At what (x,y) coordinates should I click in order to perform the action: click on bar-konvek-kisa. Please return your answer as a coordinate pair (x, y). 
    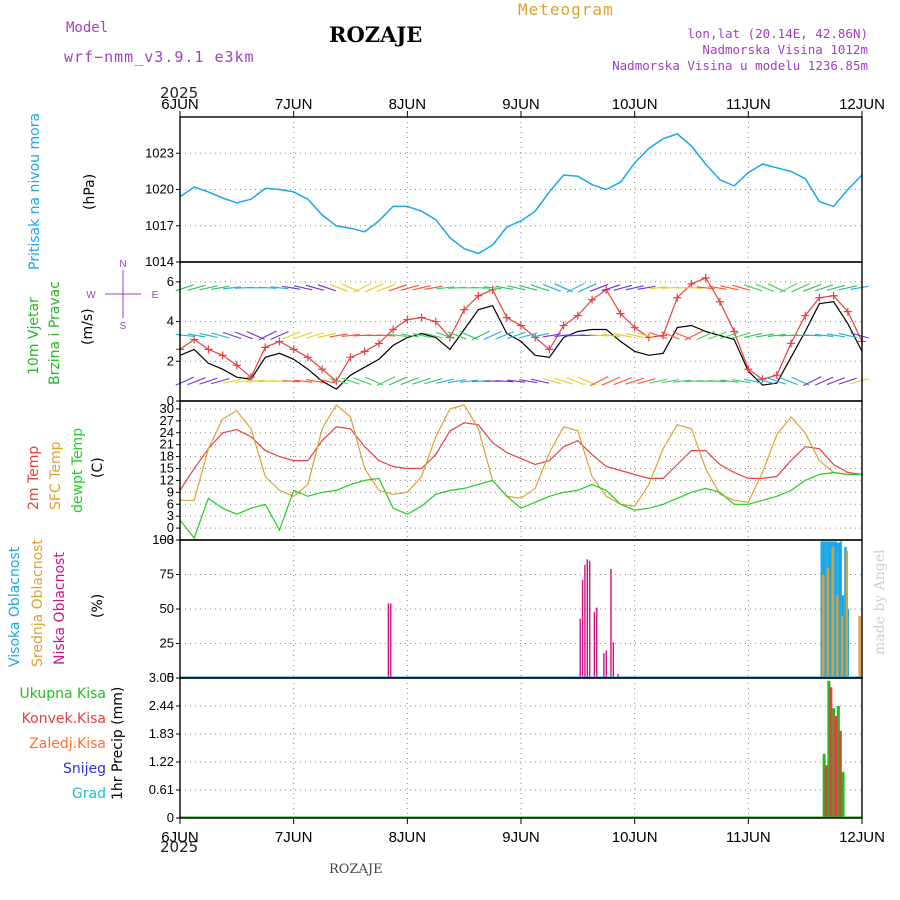
    Looking at the image, I should click on (831, 752).